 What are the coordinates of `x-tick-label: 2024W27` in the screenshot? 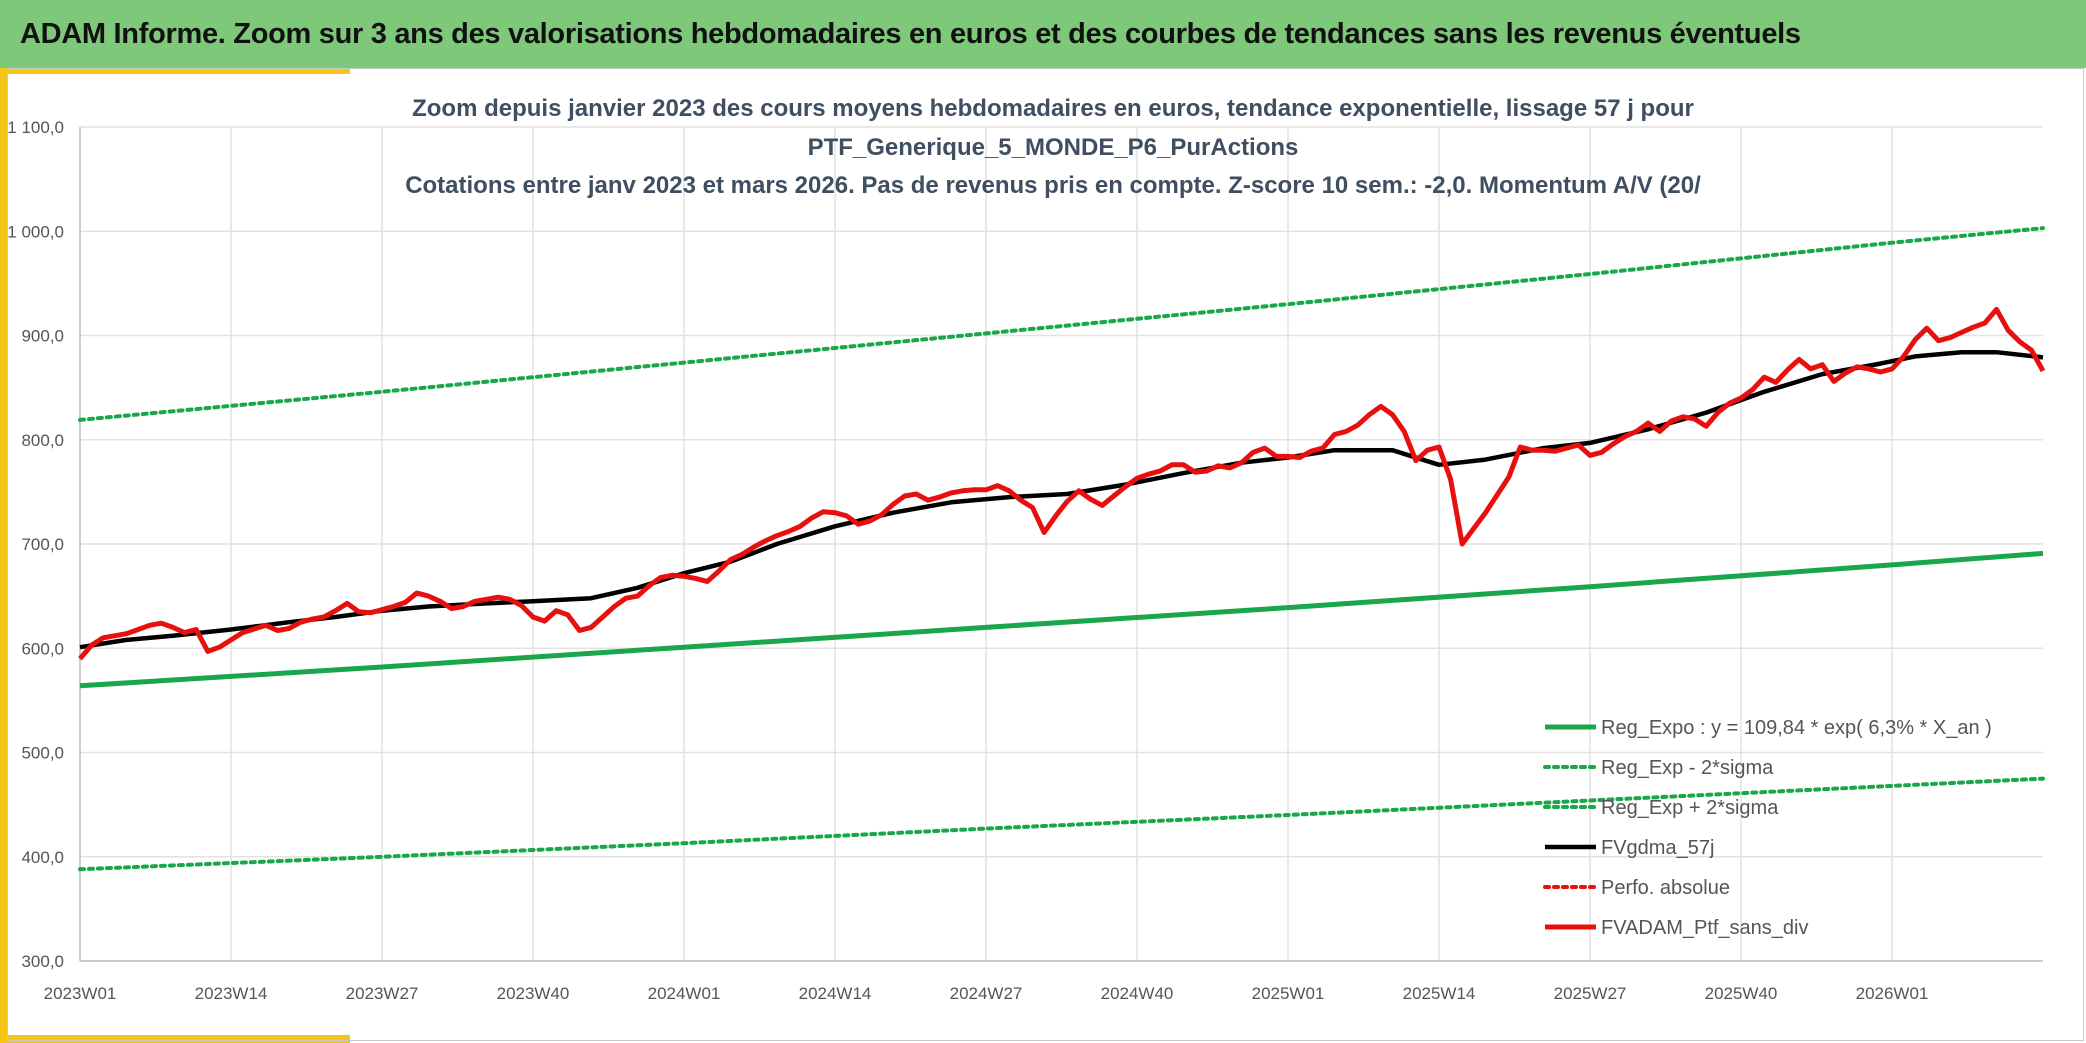 It's located at (986, 993).